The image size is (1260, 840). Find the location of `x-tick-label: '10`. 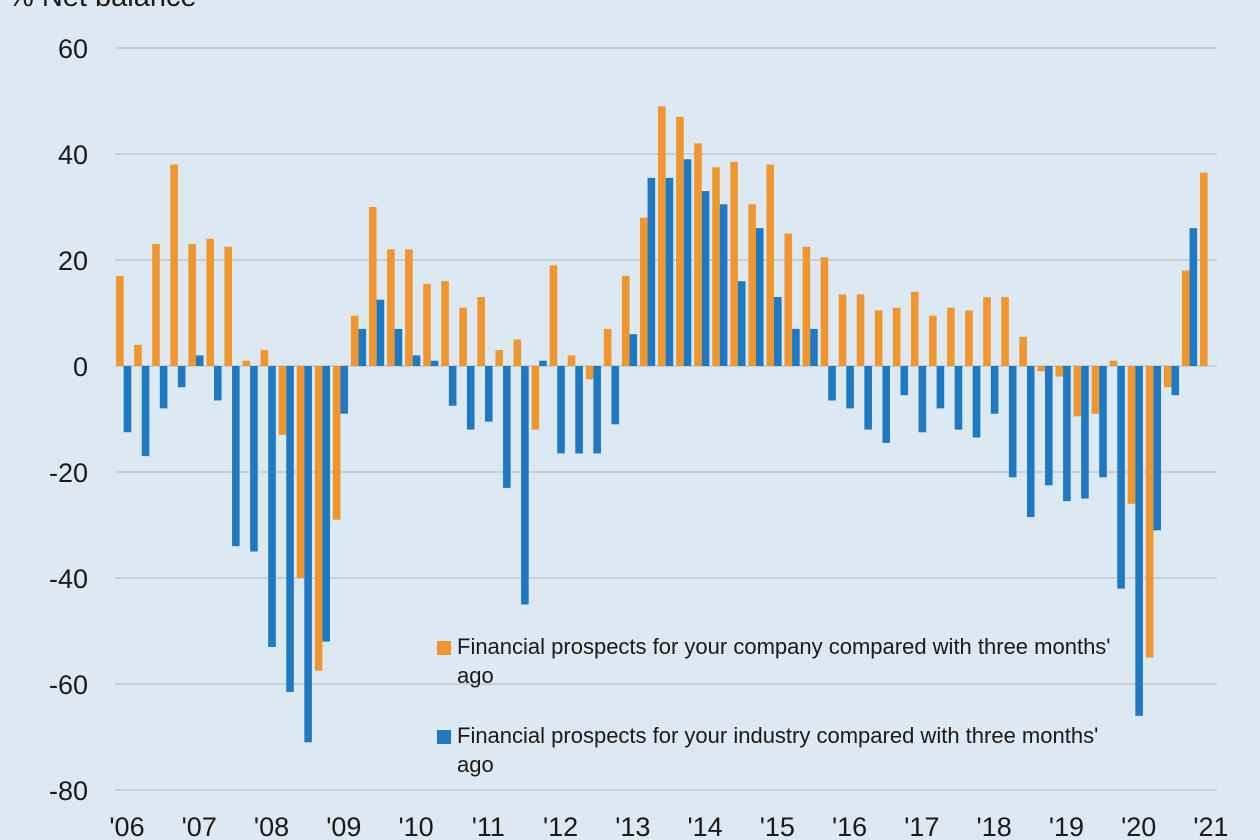

x-tick-label: '10 is located at coordinates (415, 826).